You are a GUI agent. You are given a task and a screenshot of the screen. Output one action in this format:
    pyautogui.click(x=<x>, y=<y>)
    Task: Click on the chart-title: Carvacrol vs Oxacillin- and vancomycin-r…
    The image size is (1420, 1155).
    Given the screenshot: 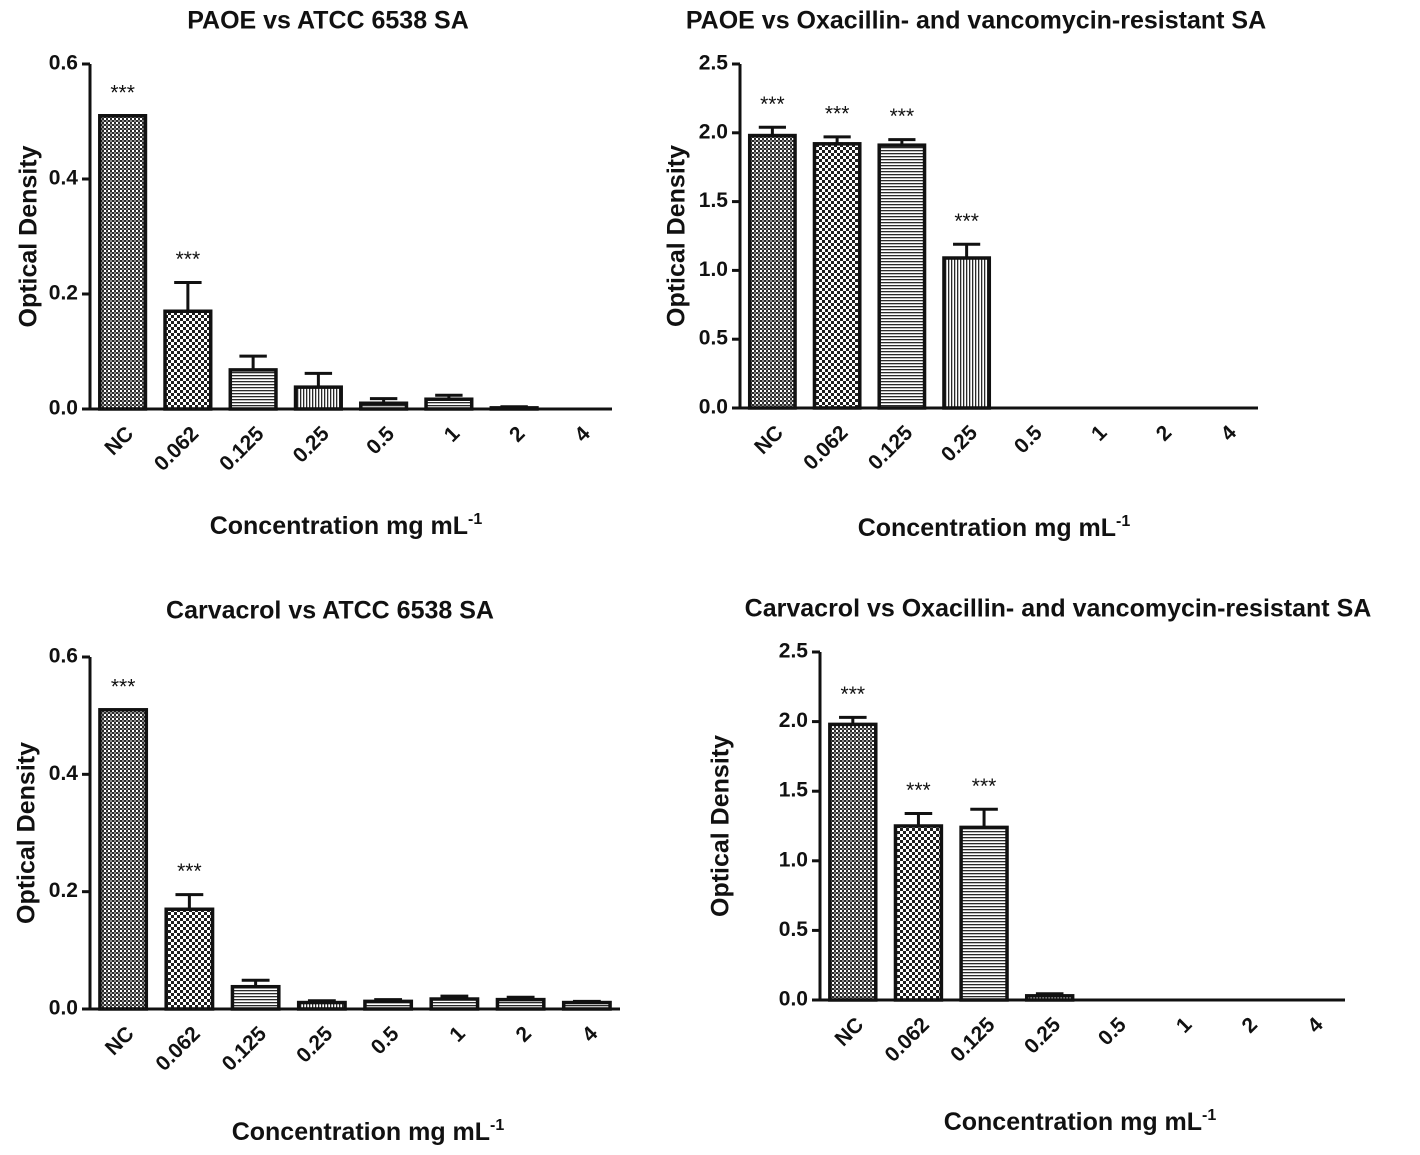 What is the action you would take?
    pyautogui.click(x=1058, y=609)
    